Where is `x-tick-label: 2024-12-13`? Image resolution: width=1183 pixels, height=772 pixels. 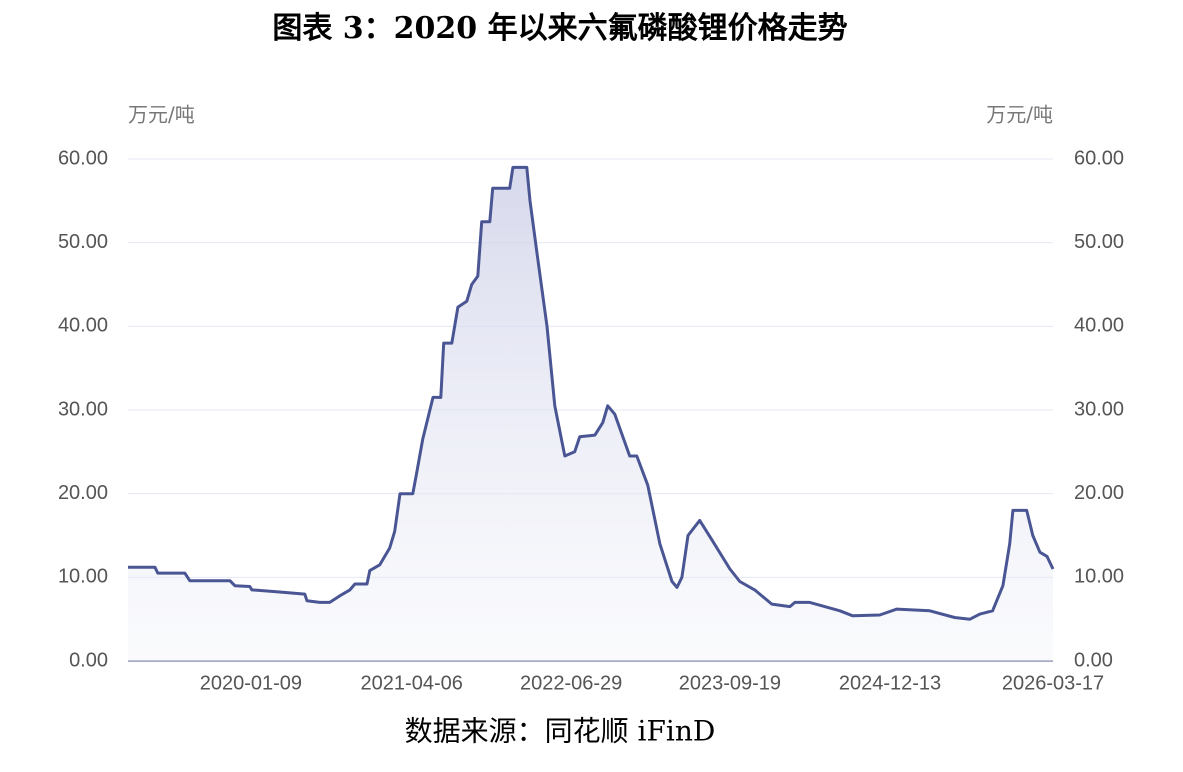 x-tick-label: 2024-12-13 is located at coordinates (890, 683).